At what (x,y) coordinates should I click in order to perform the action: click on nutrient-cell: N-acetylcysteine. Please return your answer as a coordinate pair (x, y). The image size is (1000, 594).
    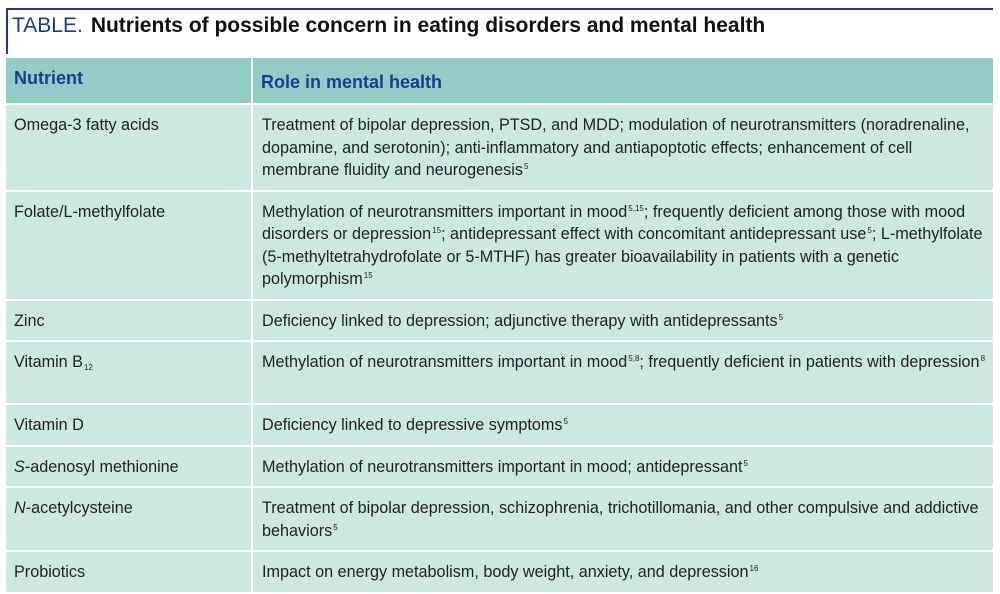
    Looking at the image, I should click on (129, 519).